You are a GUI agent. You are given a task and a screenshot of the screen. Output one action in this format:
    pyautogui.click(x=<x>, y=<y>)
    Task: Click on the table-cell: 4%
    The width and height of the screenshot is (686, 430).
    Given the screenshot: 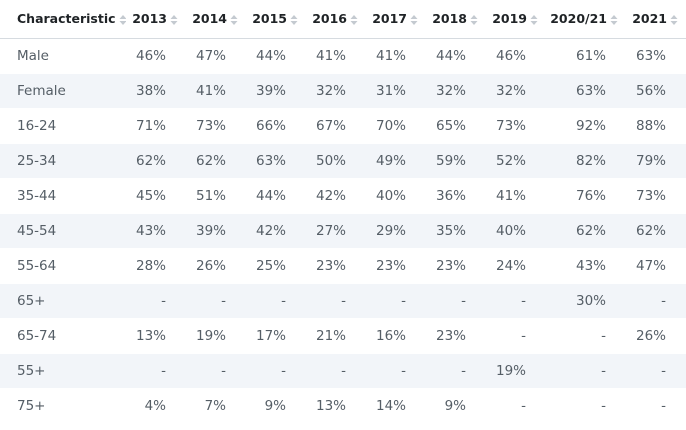 What is the action you would take?
    pyautogui.click(x=155, y=405)
    